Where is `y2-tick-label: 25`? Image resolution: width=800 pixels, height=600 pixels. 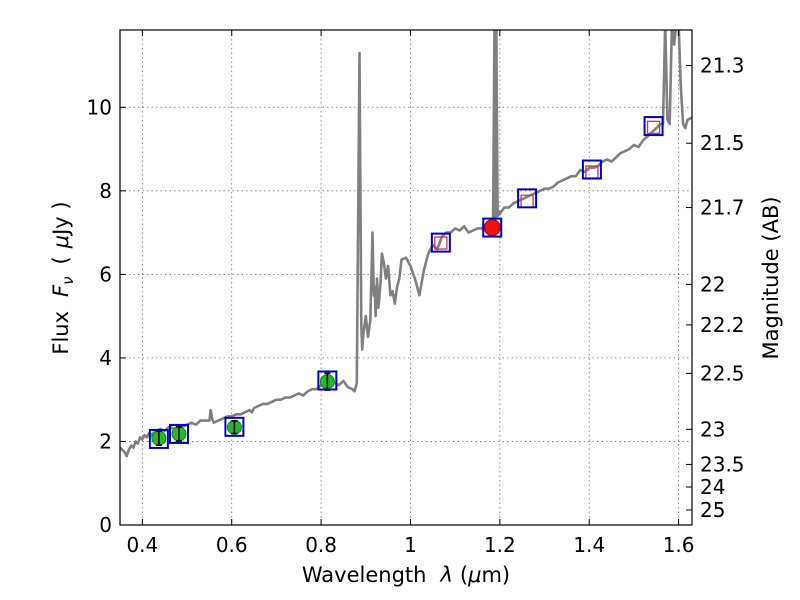
y2-tick-label: 25 is located at coordinates (712, 510).